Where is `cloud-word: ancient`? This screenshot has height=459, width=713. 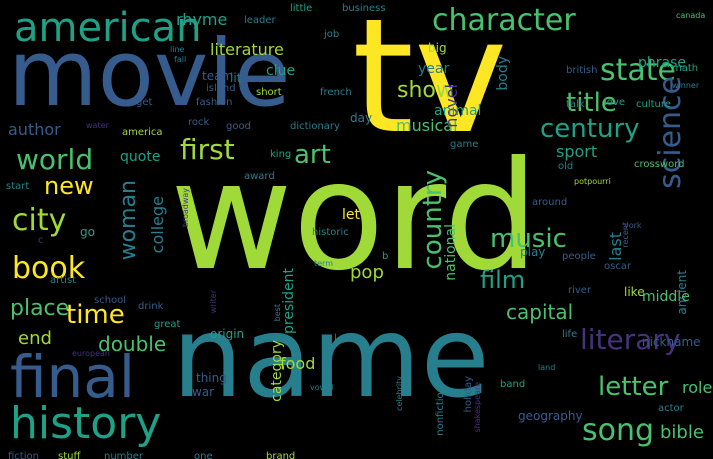 cloud-word: ancient is located at coordinates (682, 292).